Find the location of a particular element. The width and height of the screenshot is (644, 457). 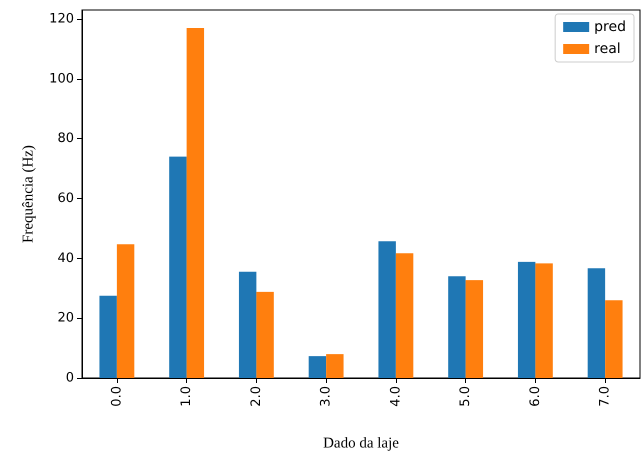

y-tick-label: 40 is located at coordinates (65, 258).